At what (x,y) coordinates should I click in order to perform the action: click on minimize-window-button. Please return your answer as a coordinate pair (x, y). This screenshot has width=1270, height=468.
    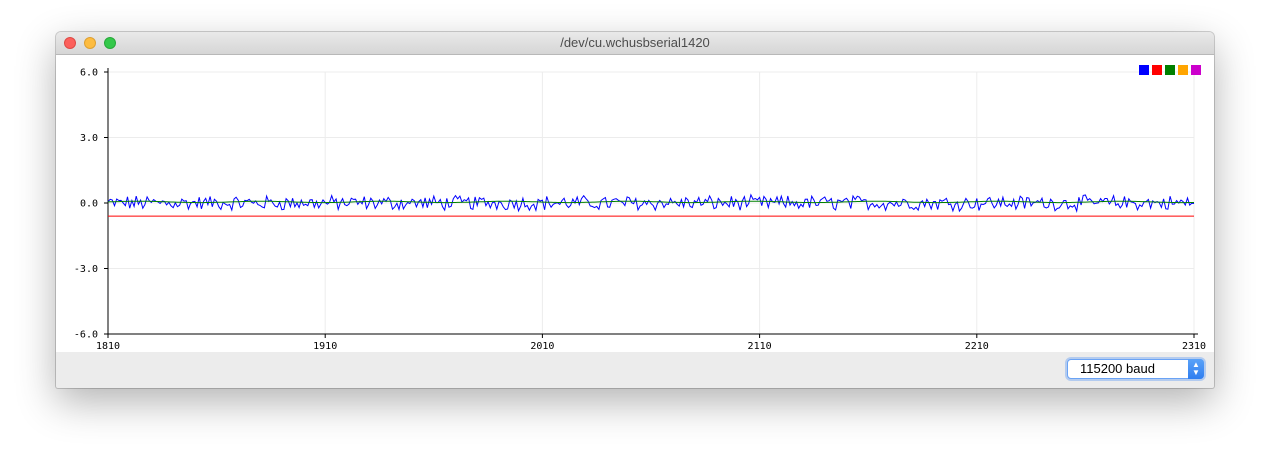
    Looking at the image, I should click on (90, 43).